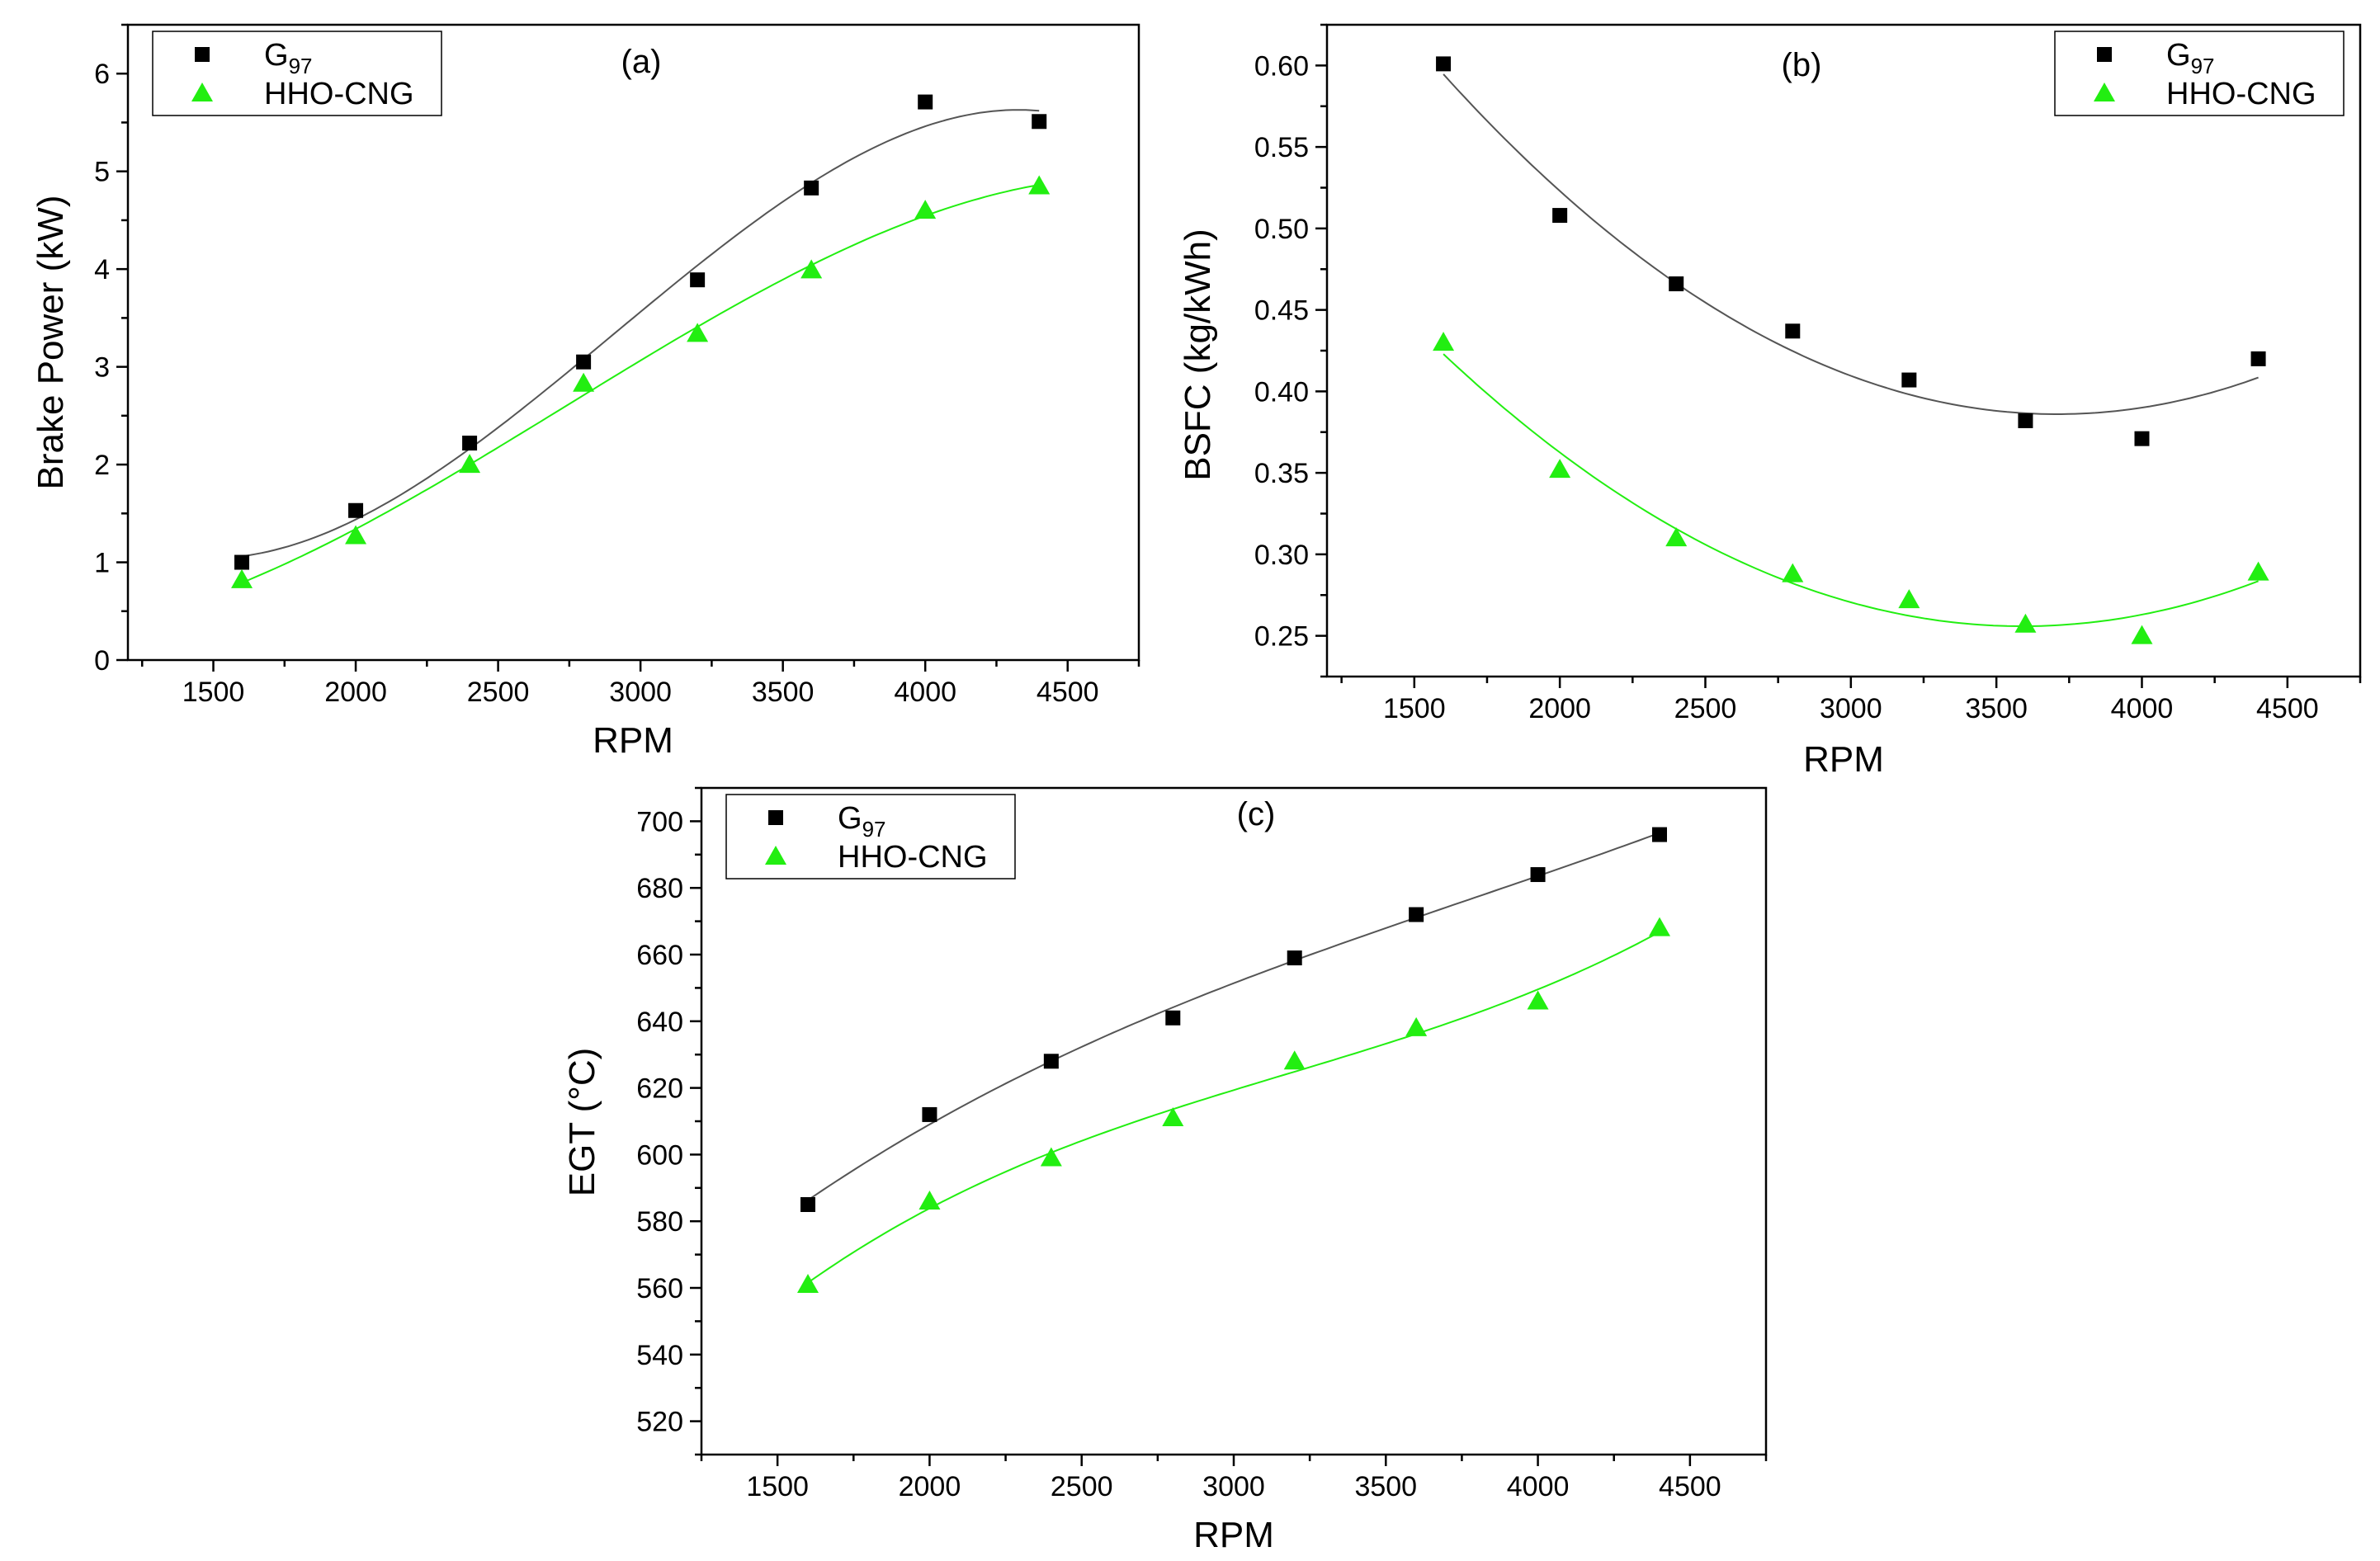 This screenshot has height=1561, width=2380. What do you see at coordinates (102, 661) in the screenshot?
I see `y-tick-label: 0` at bounding box center [102, 661].